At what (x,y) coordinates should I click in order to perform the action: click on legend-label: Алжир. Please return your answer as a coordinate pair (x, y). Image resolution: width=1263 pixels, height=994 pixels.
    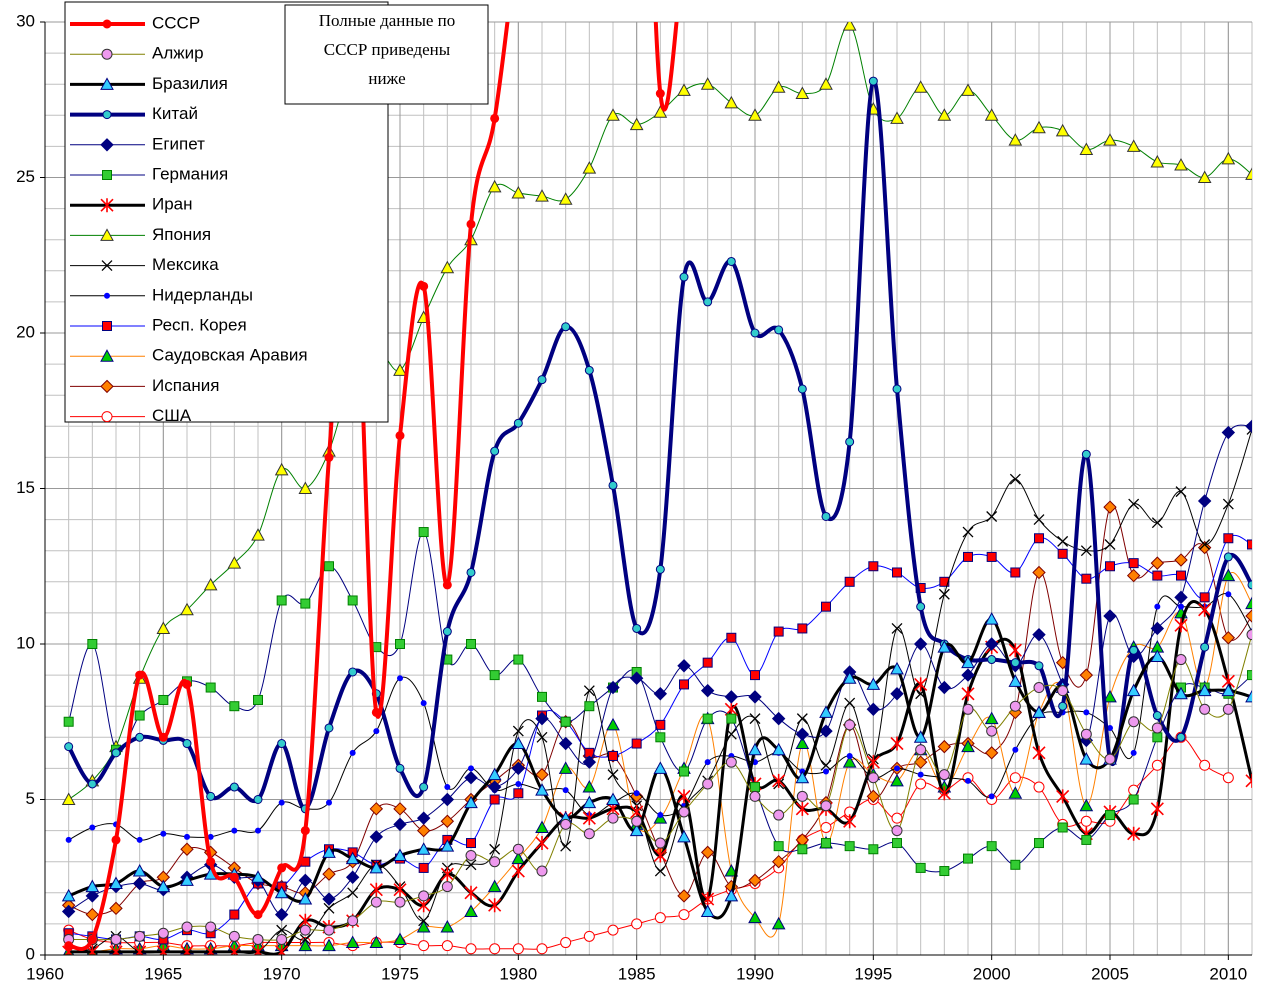
    Looking at the image, I should click on (178, 53).